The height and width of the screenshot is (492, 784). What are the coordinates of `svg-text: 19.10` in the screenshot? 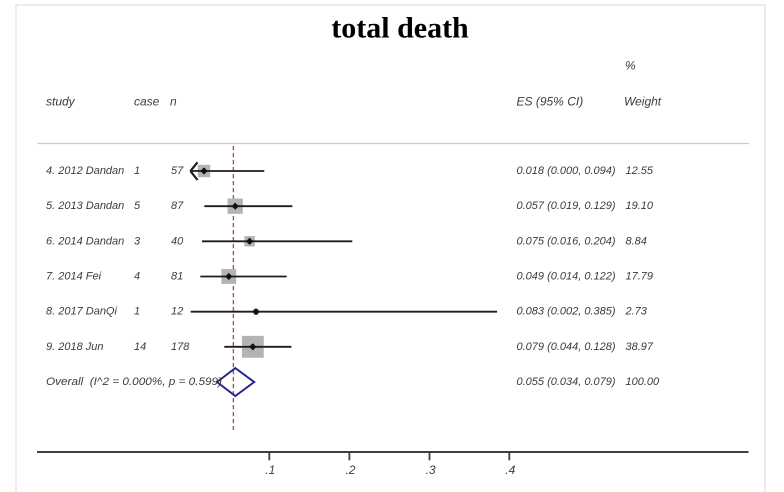 It's located at (640, 206).